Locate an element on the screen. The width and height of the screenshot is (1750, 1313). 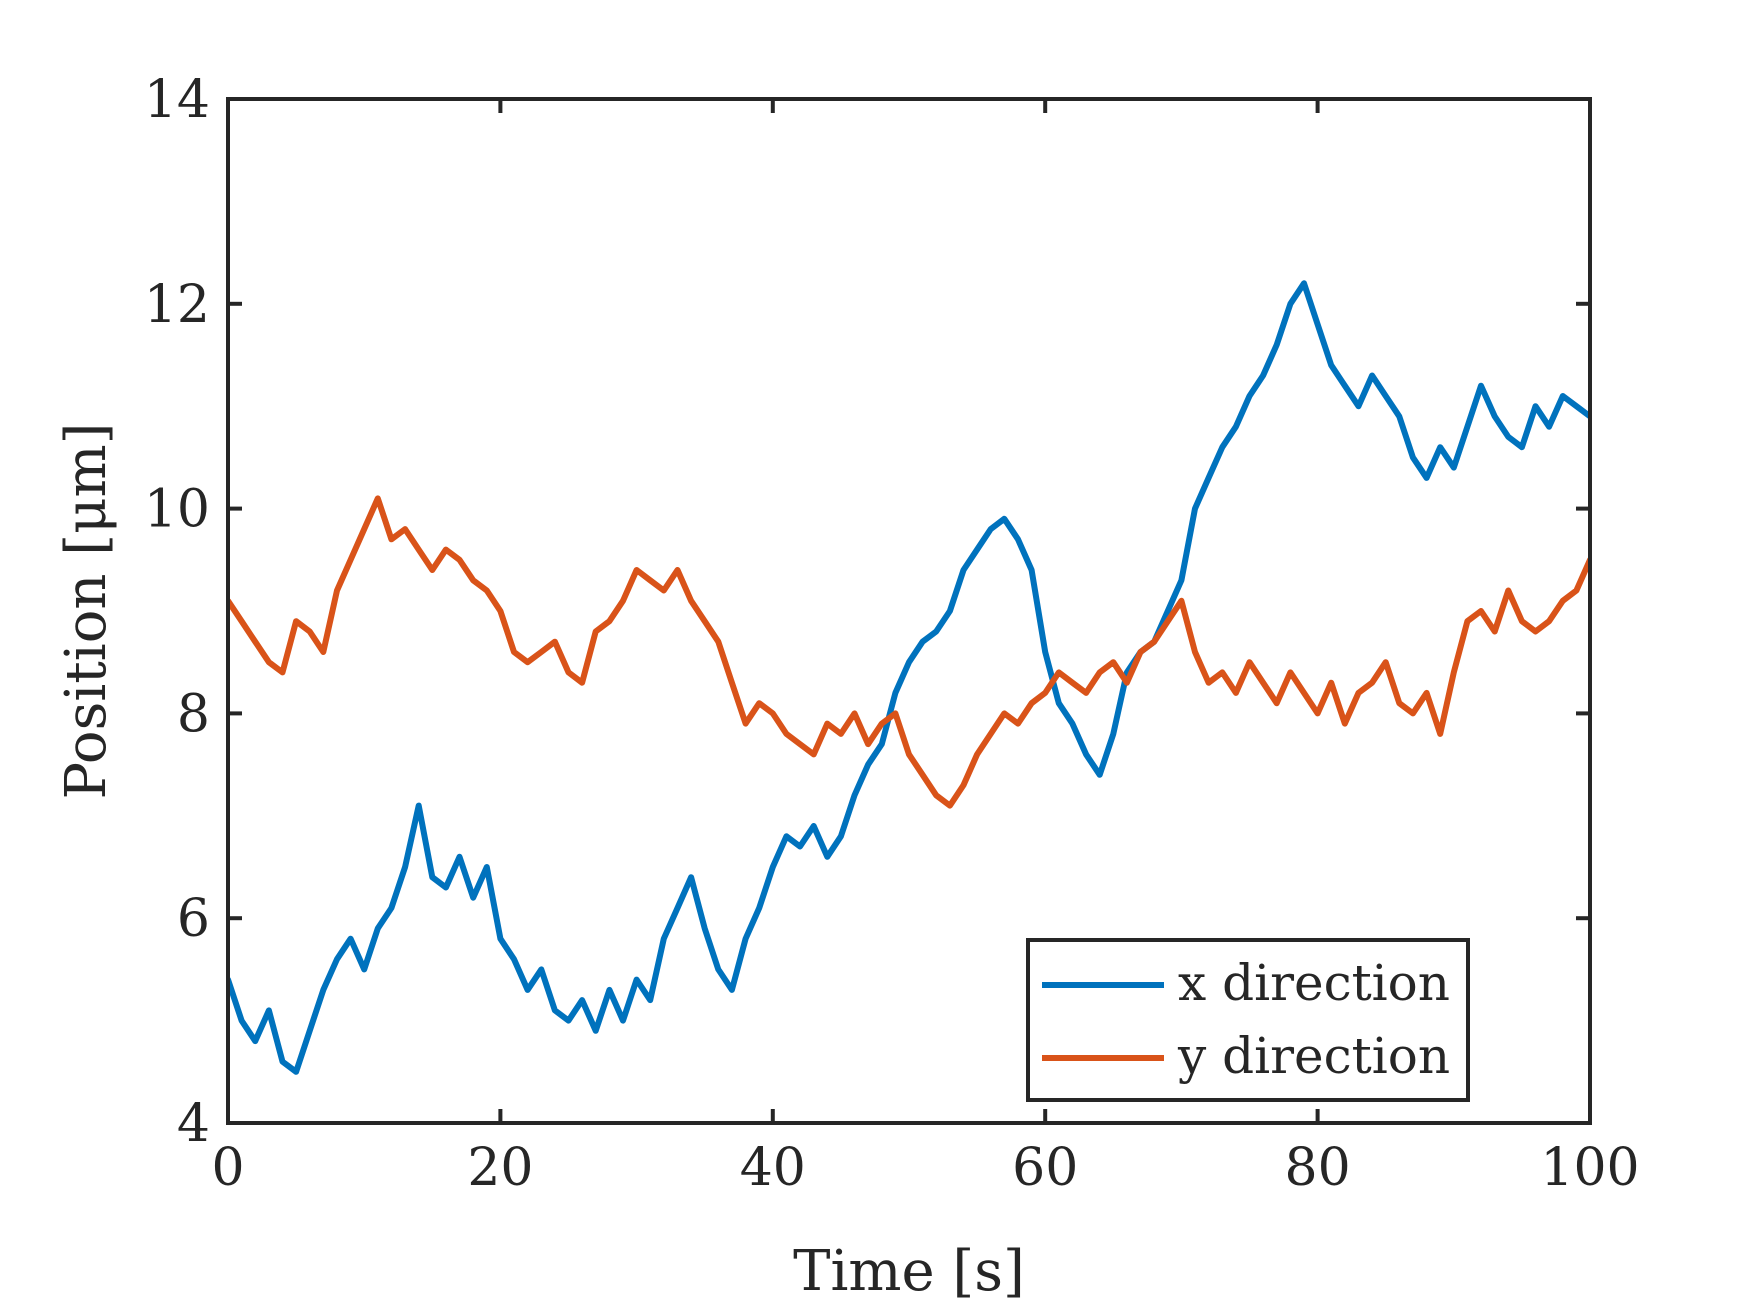
y-tick-label-6: 6 is located at coordinates (193, 919).